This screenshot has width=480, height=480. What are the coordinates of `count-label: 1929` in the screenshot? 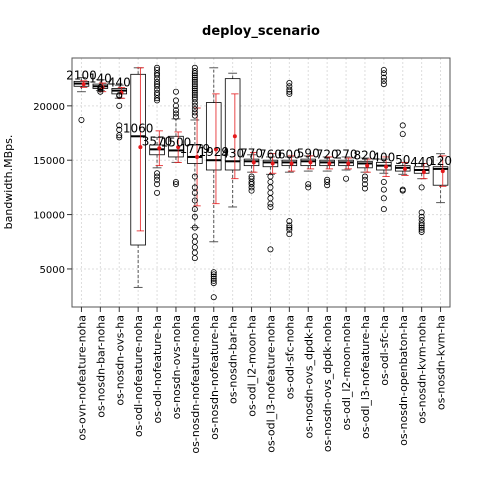 It's located at (213, 152).